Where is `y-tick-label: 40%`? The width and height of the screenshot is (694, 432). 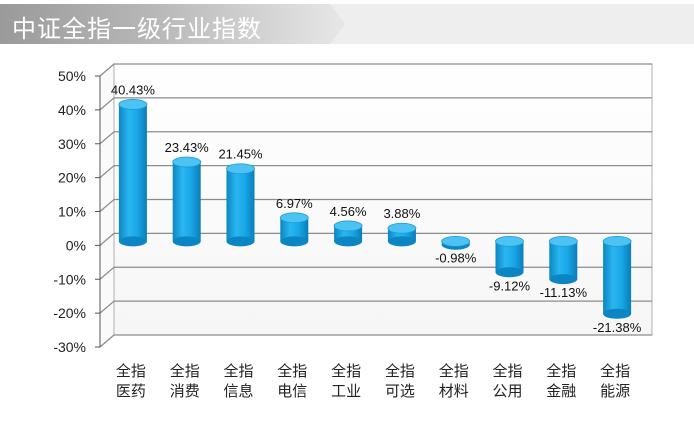 y-tick-label: 40% is located at coordinates (72, 110).